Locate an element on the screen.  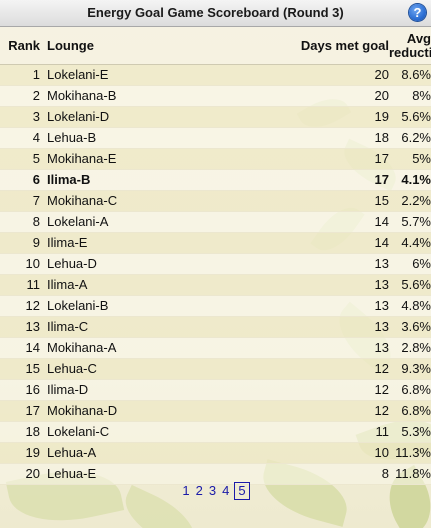
table-row: 3 Lokelani-D 19 5.6% is located at coordinates (215, 117).